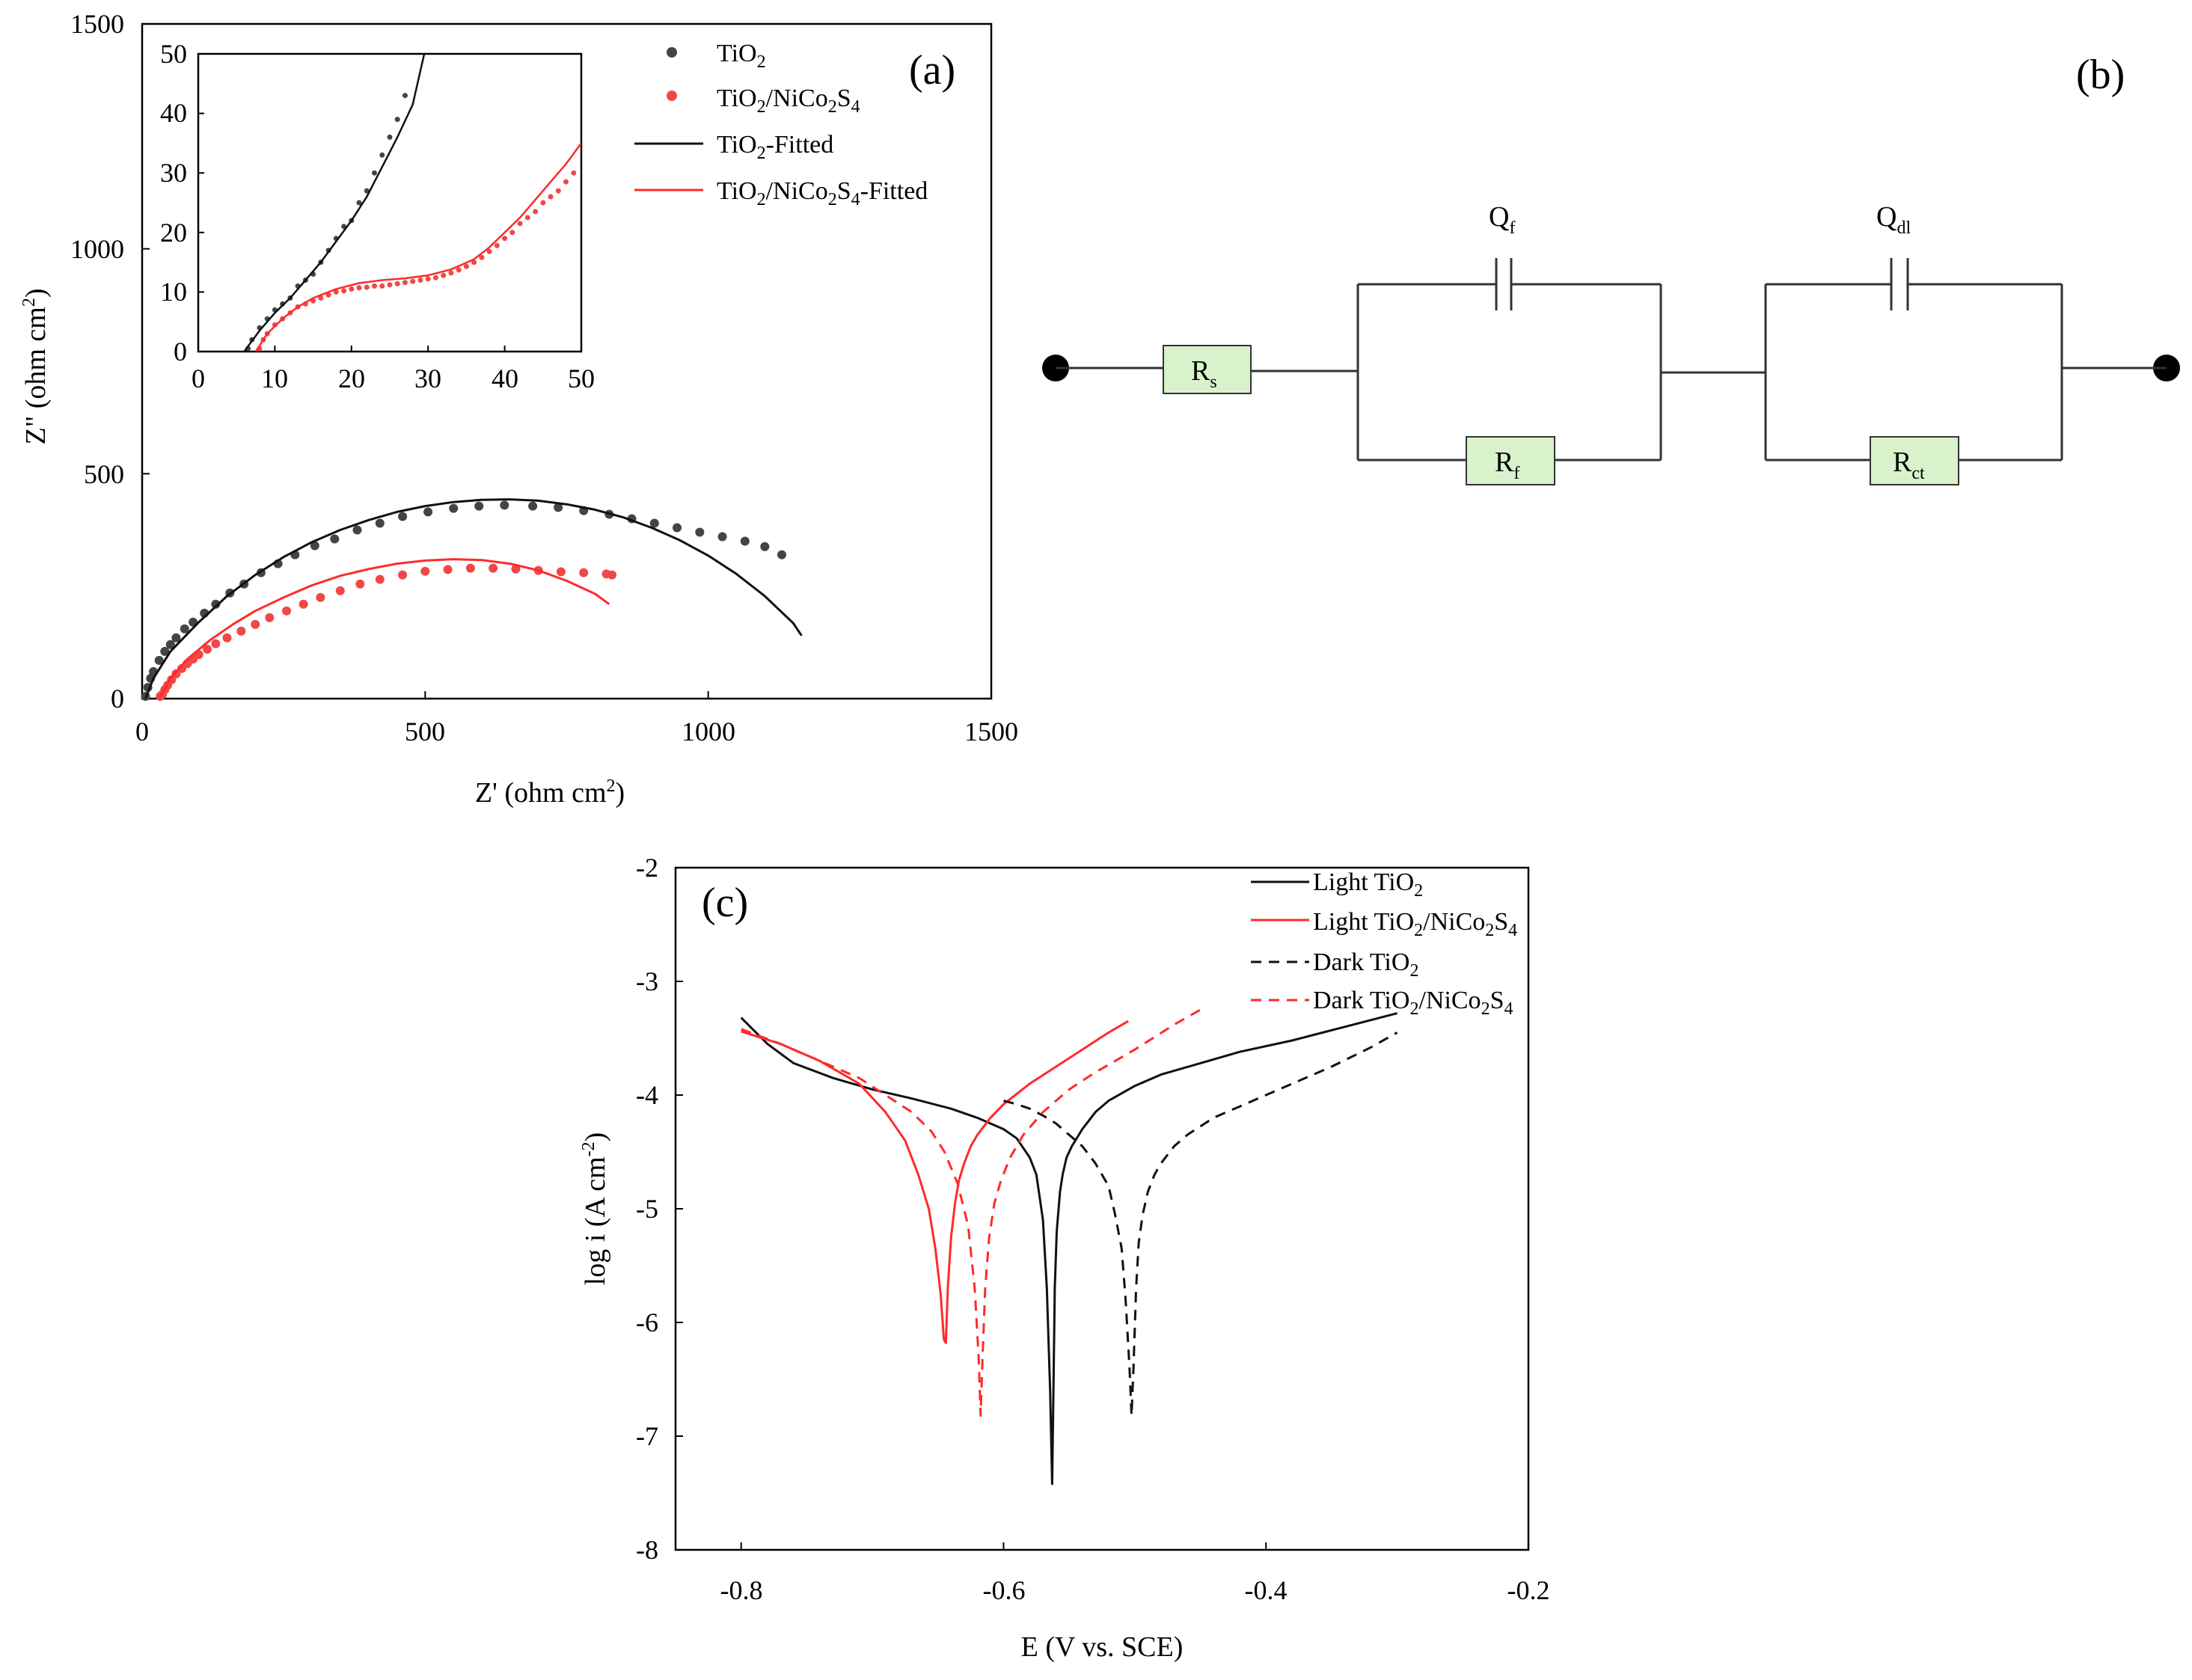 Image resolution: width=2192 pixels, height=1680 pixels. Describe the element at coordinates (1510, 460) in the screenshot. I see `element-rf: Rf` at that location.